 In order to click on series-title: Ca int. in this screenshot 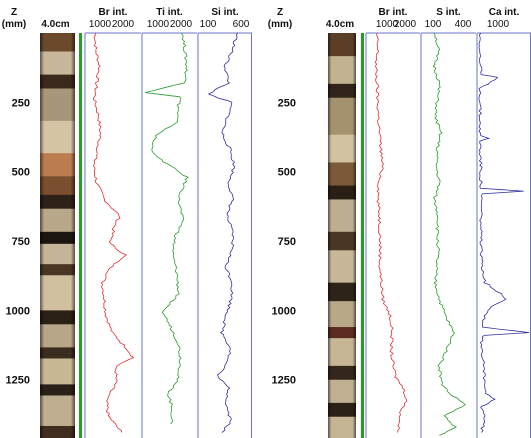, I will do `click(504, 12)`.